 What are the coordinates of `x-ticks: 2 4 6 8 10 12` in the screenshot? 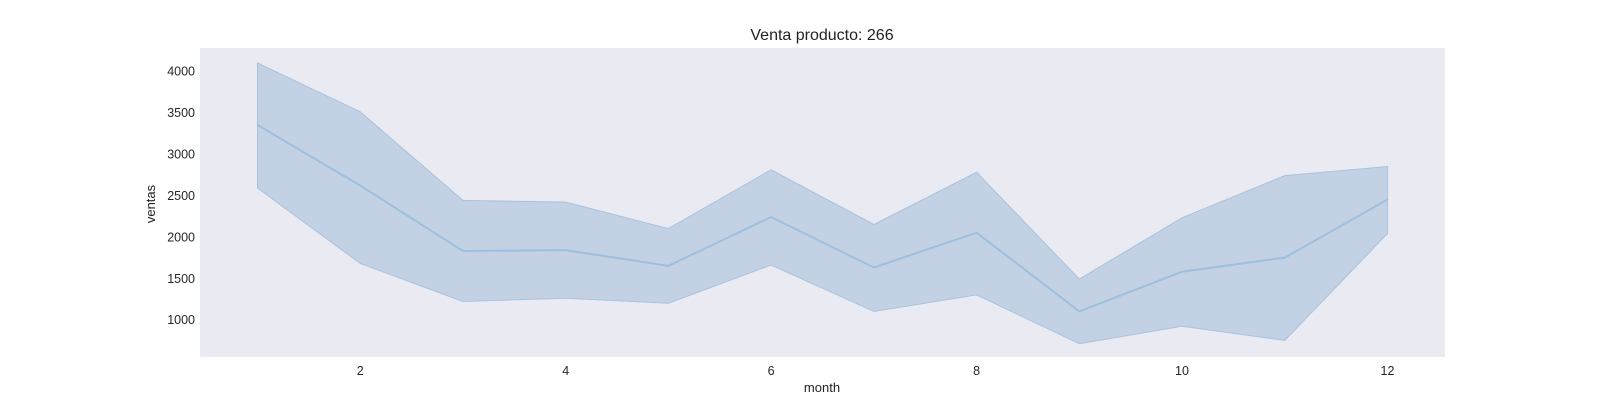 It's located at (876, 371).